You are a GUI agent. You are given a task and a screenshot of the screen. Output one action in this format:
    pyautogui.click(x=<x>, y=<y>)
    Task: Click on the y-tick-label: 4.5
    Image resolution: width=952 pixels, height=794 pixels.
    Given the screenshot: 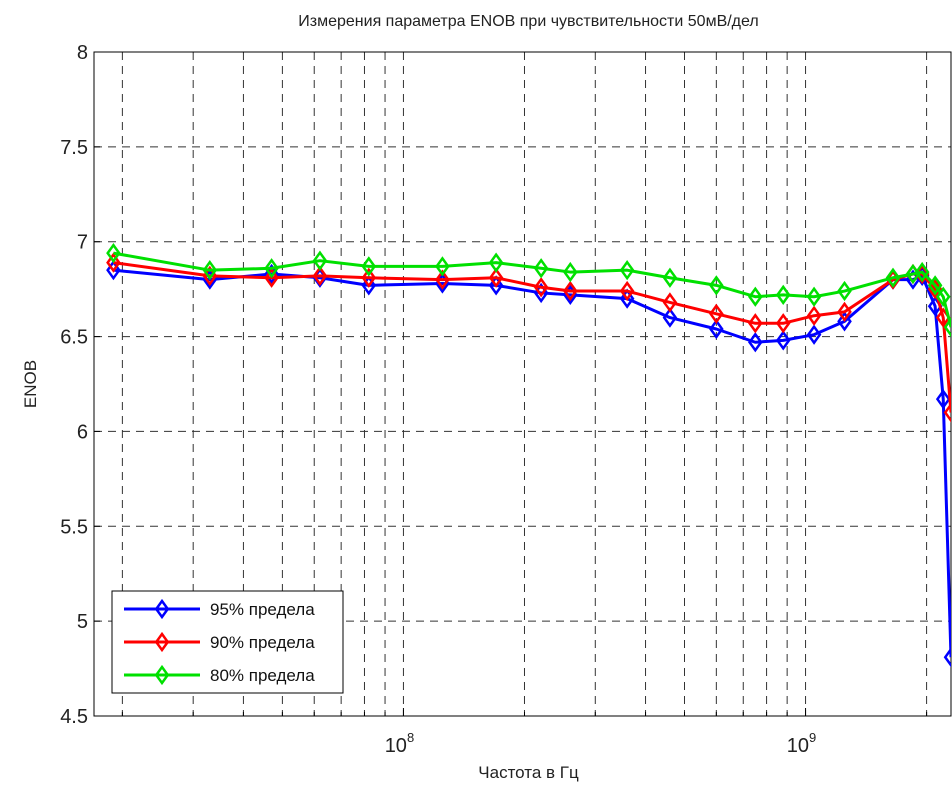 What is the action you would take?
    pyautogui.click(x=74, y=717)
    